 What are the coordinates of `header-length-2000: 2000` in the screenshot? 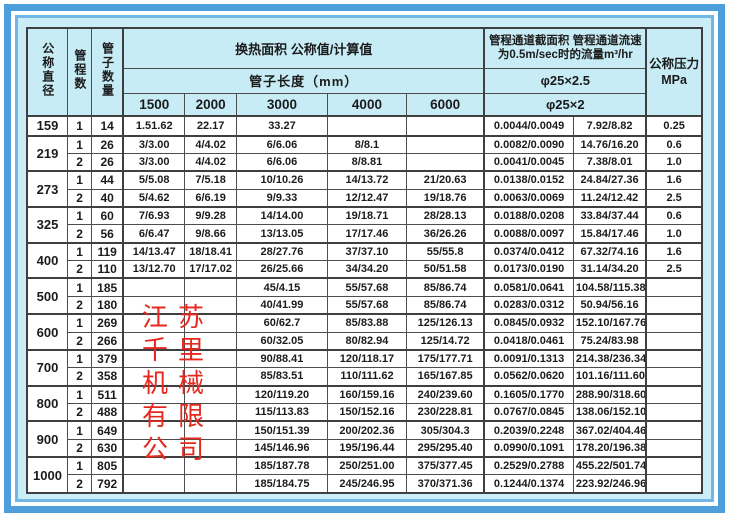 It's located at (210, 104).